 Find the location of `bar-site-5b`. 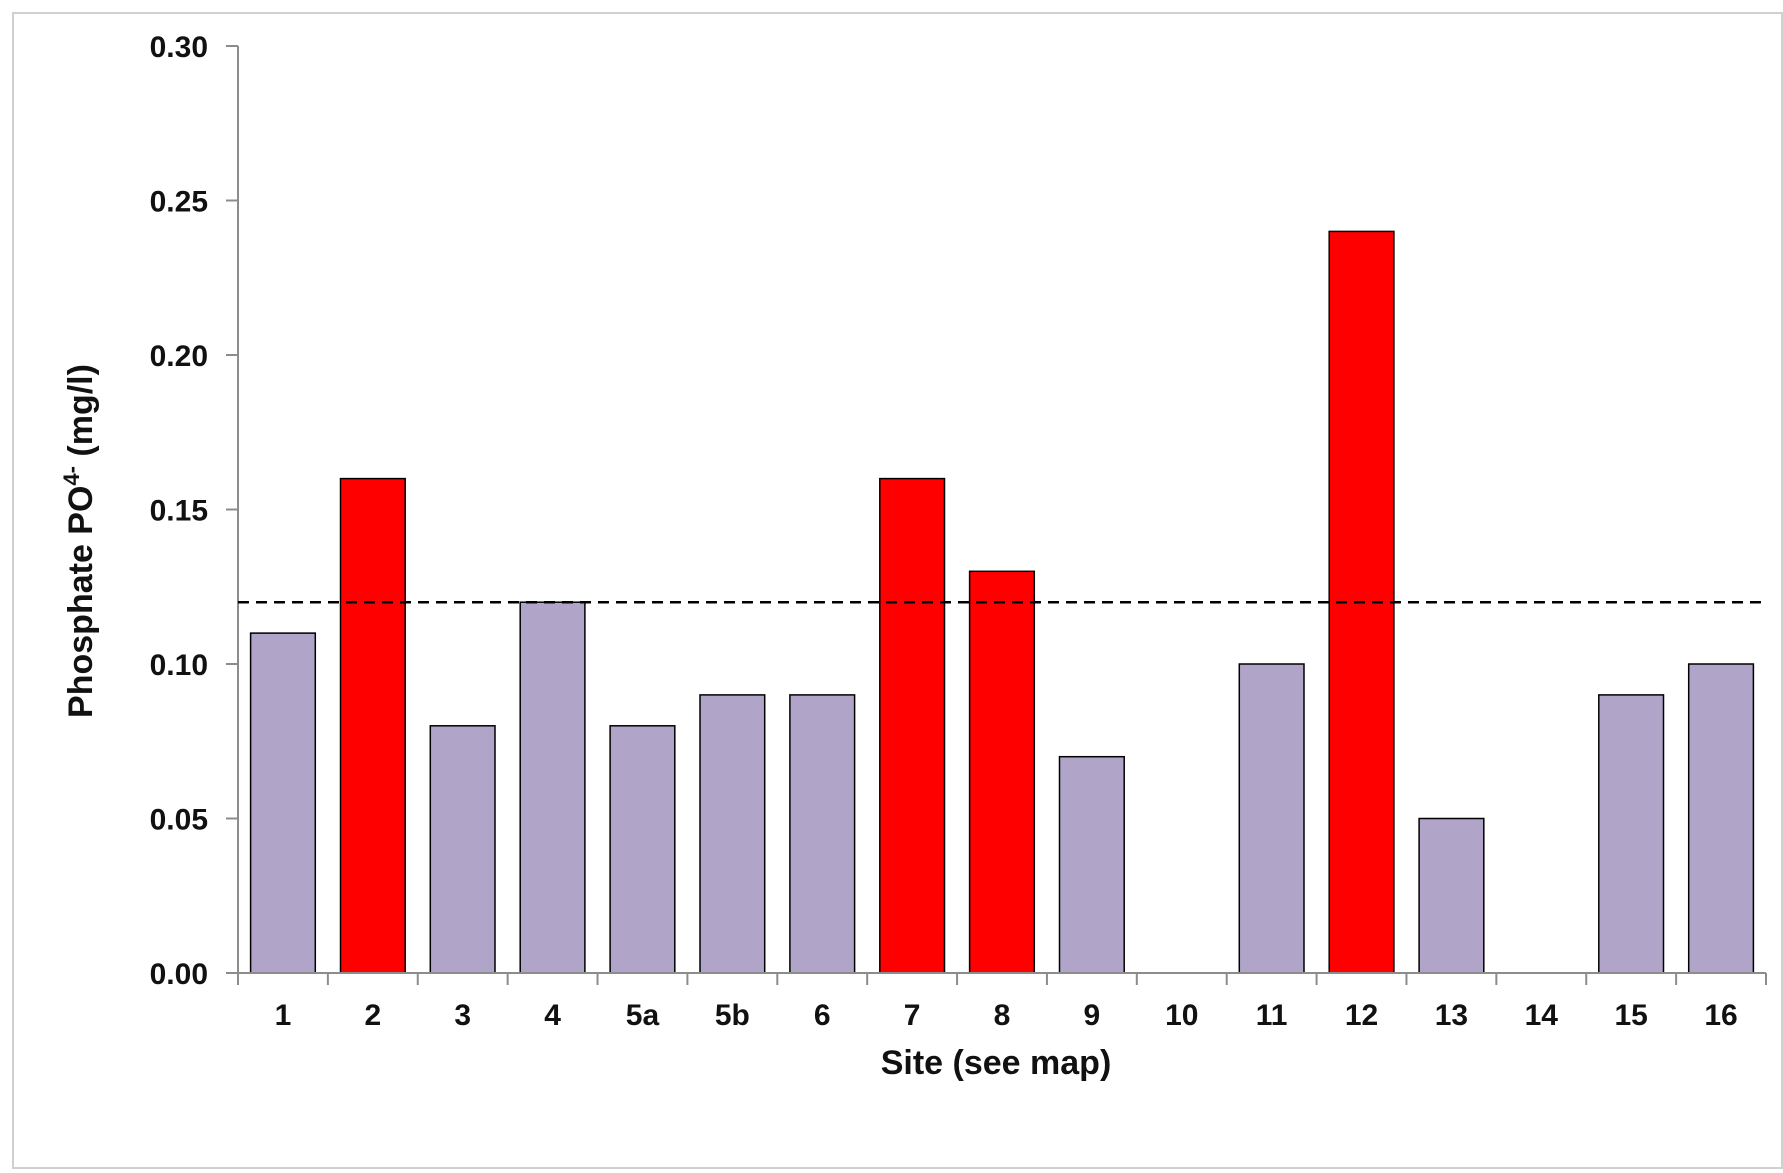

bar-site-5b is located at coordinates (732, 834).